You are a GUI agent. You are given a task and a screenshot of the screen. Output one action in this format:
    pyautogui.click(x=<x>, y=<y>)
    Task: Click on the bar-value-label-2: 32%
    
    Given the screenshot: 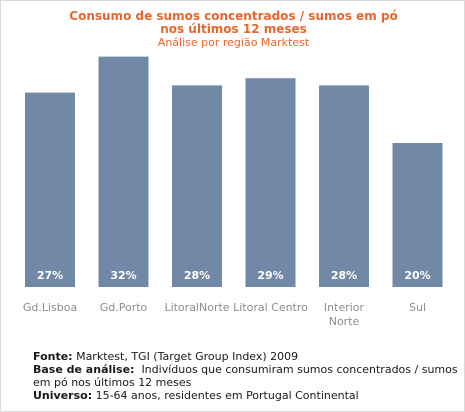 What is the action you would take?
    pyautogui.click(x=123, y=275)
    